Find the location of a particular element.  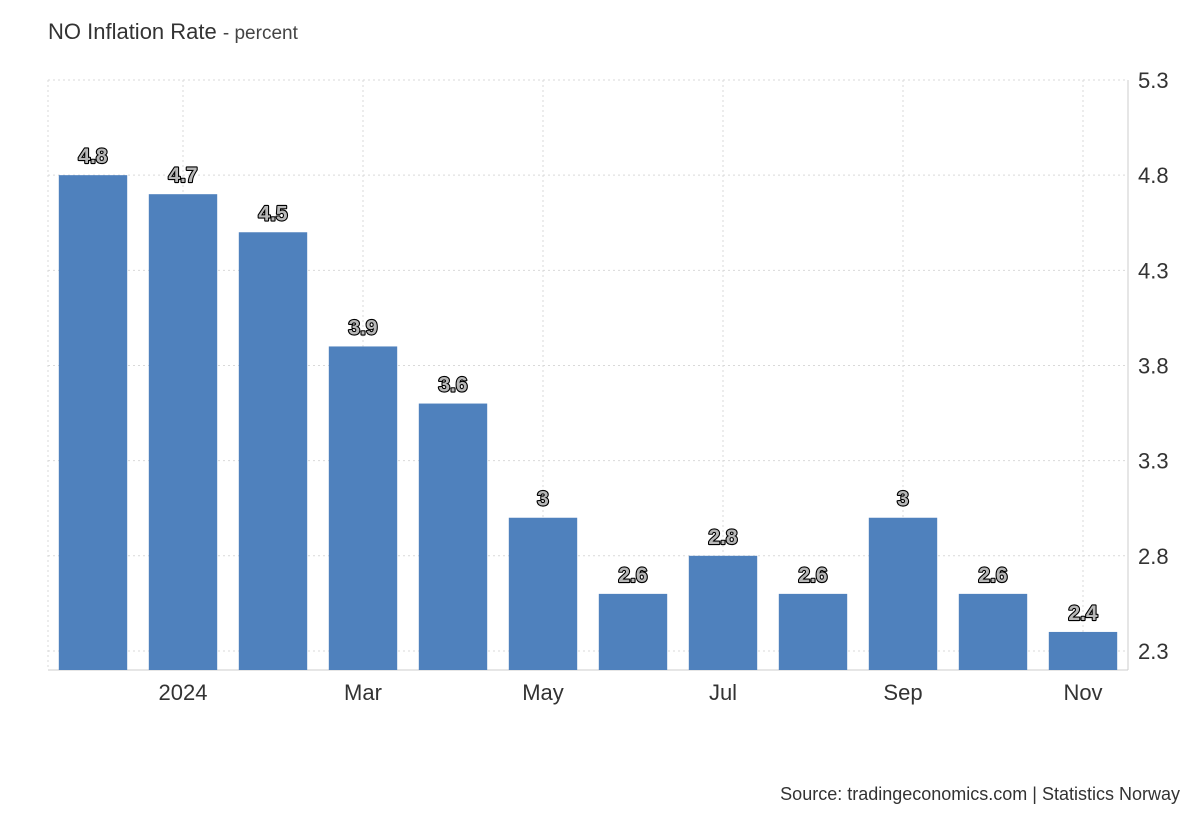

bar-oct is located at coordinates (993, 631).